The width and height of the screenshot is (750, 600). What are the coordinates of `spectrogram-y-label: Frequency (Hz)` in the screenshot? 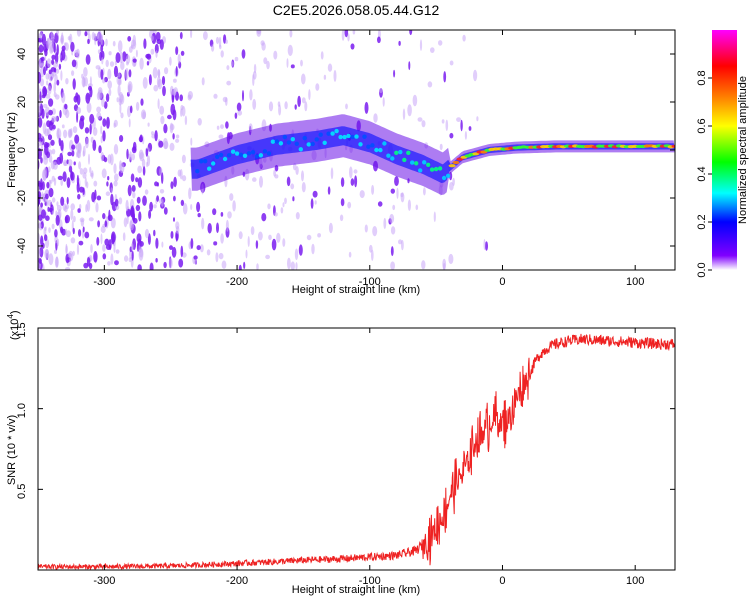 It's located at (12, 150).